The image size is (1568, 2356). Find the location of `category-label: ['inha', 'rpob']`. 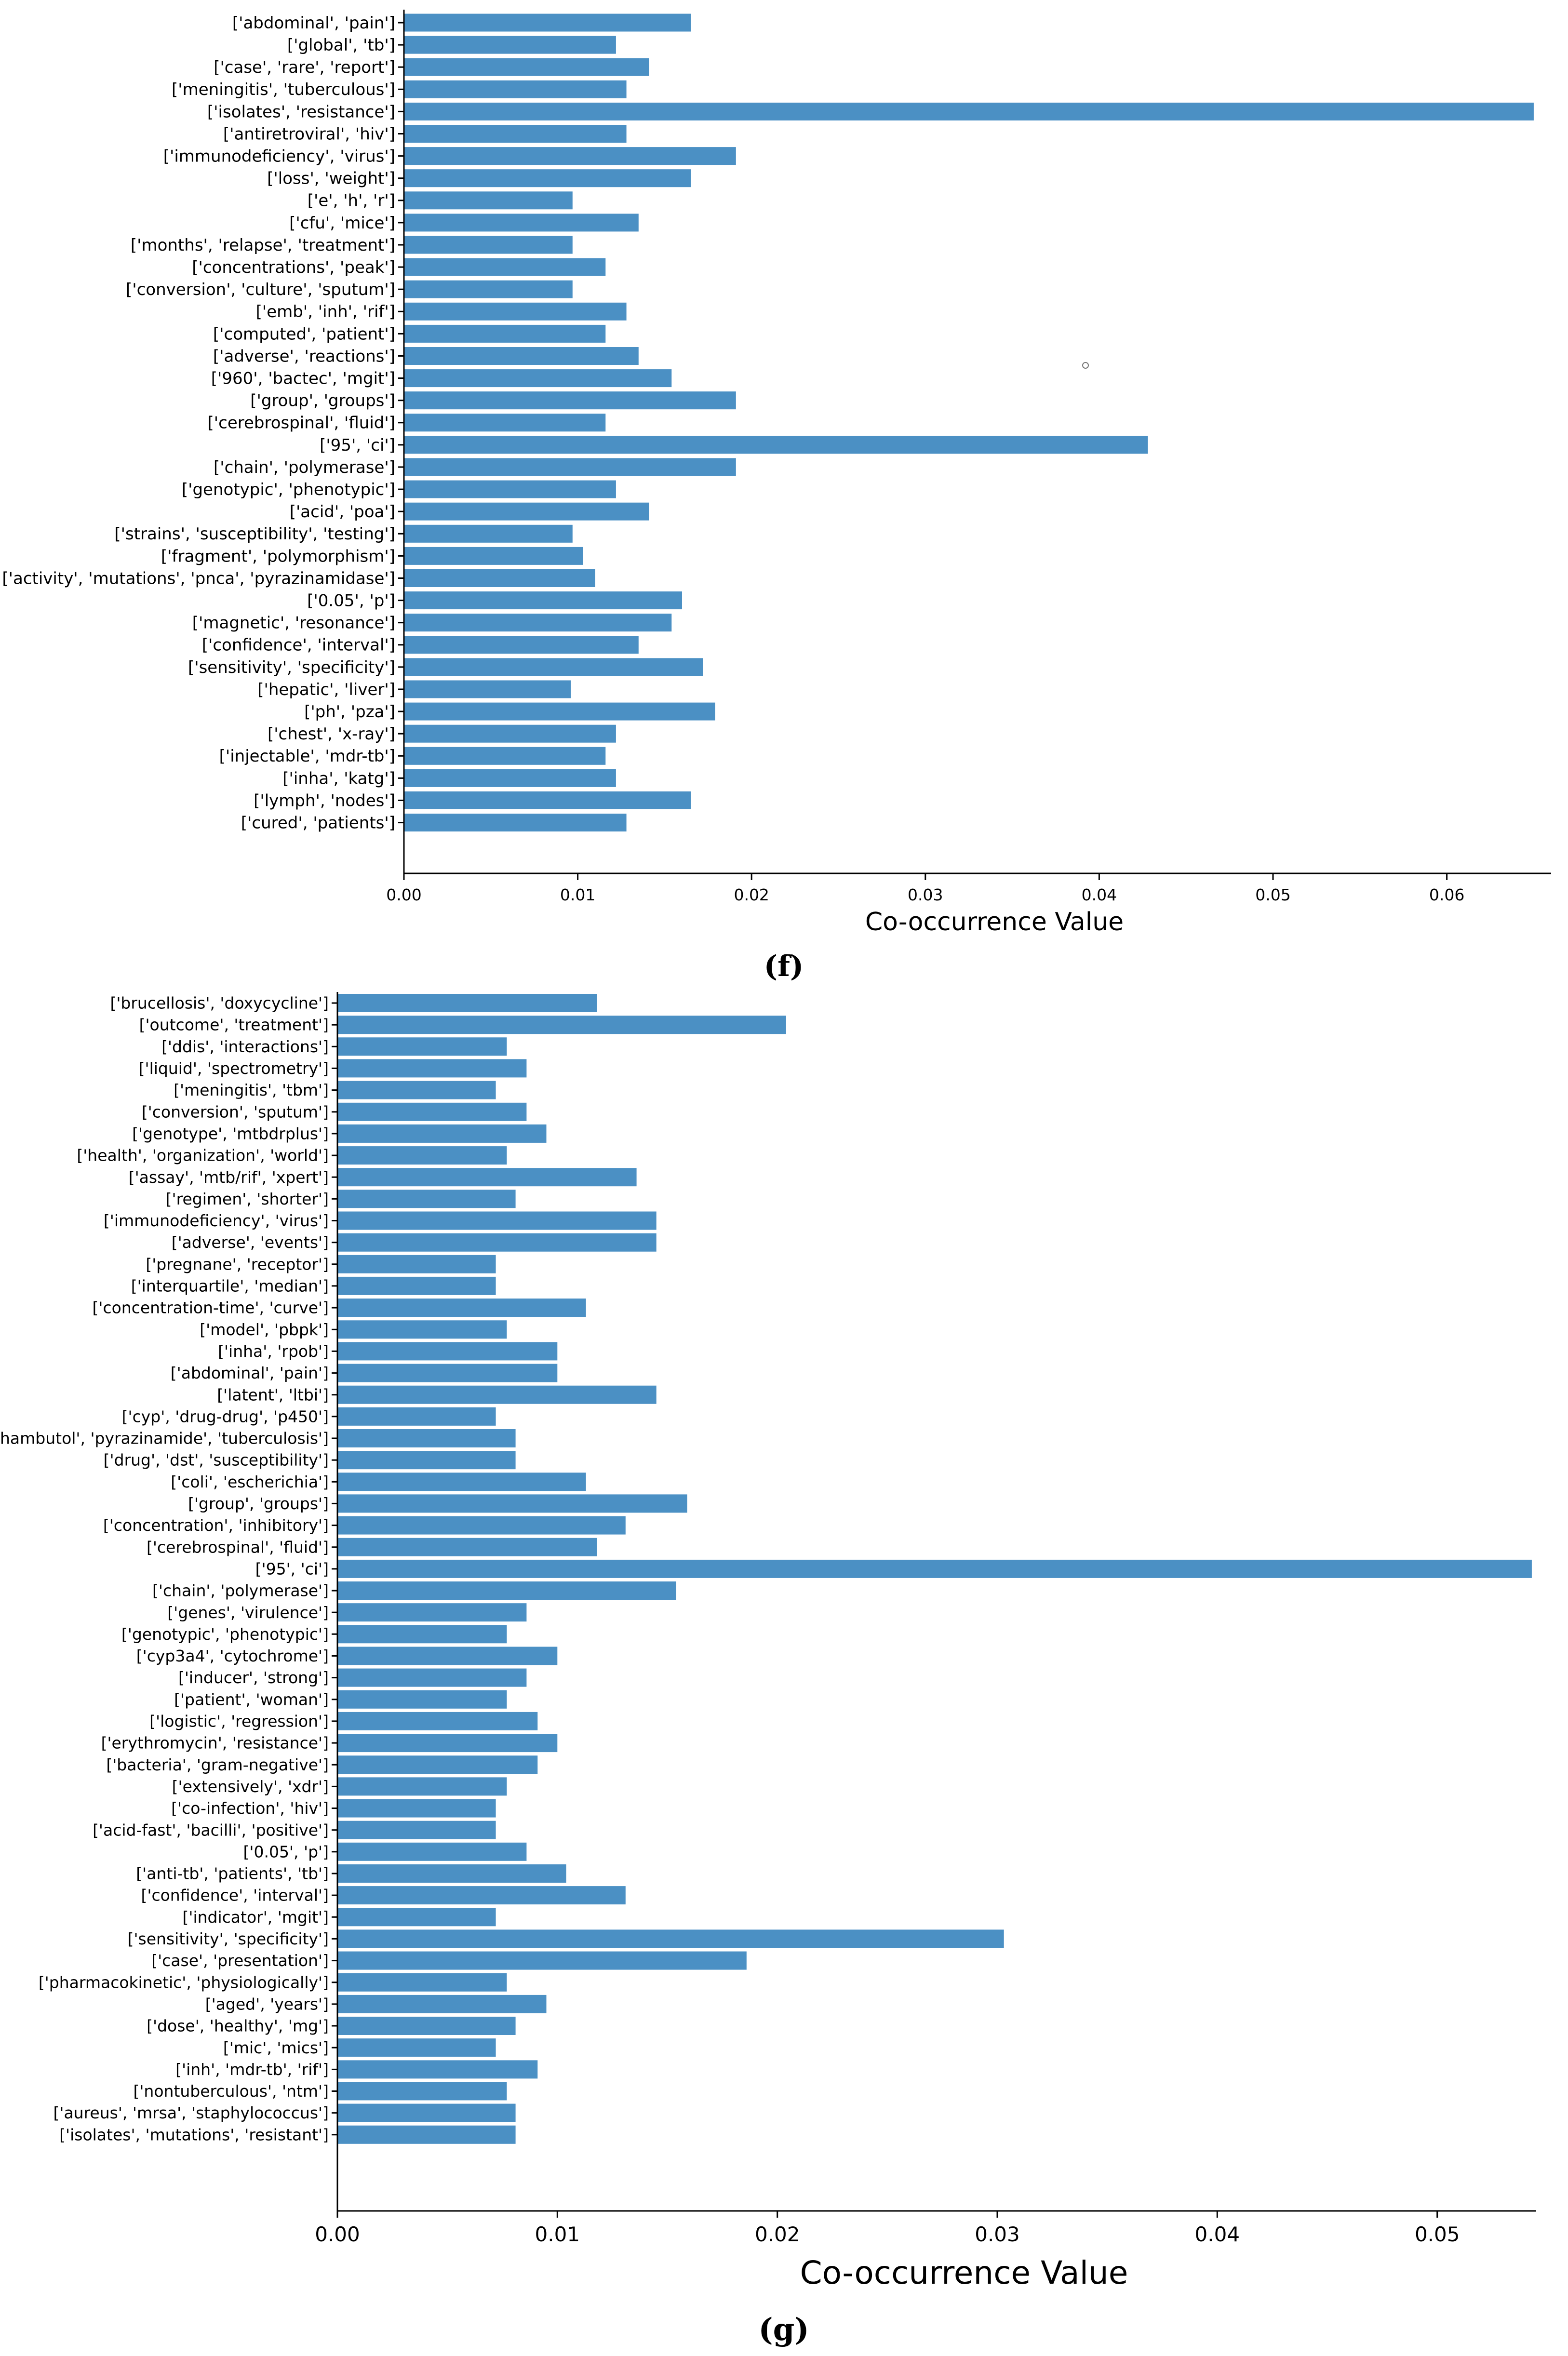

category-label: ['inha', 'rpob'] is located at coordinates (273, 1351).